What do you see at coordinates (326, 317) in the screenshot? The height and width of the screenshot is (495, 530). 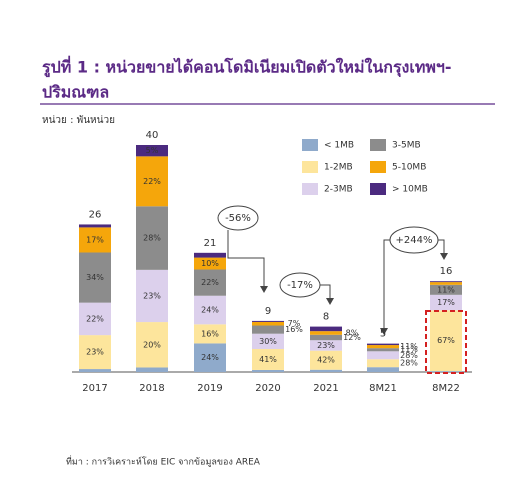 I see `total-label: 8` at bounding box center [326, 317].